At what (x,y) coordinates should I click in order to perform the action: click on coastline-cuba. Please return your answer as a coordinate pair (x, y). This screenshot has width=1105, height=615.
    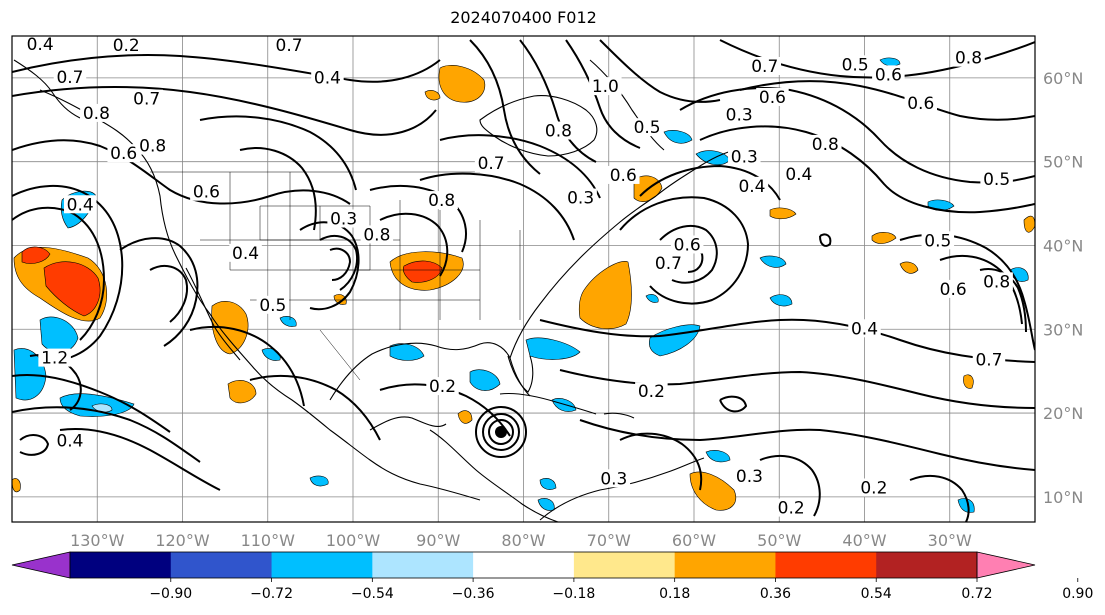
    Looking at the image, I should click on (548, 403).